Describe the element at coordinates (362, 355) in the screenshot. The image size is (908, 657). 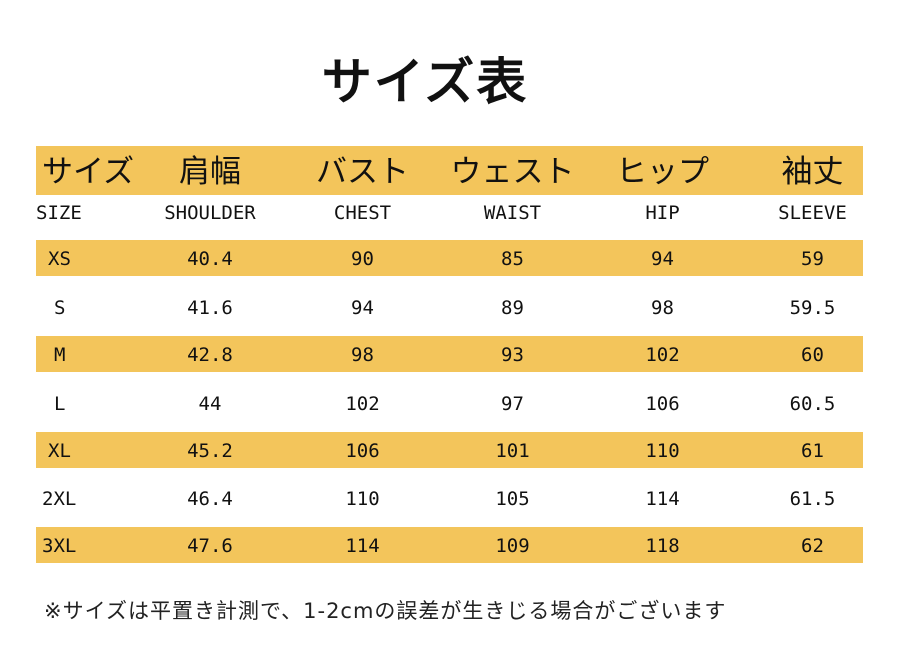
I see `chest-cell: 98` at that location.